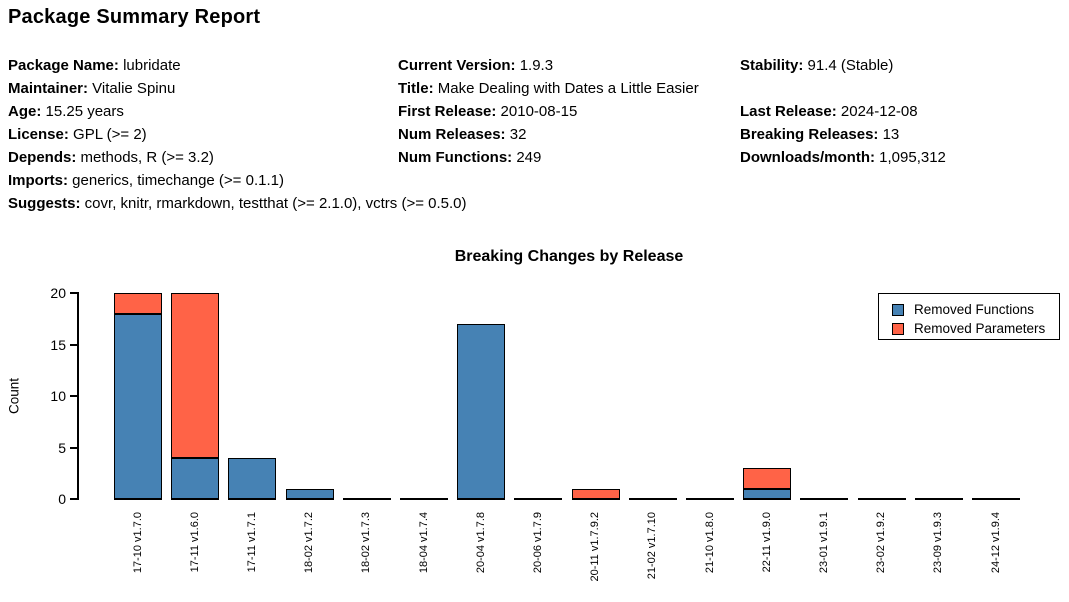  What do you see at coordinates (58, 344) in the screenshot?
I see `y-axis-tick-label: 15` at bounding box center [58, 344].